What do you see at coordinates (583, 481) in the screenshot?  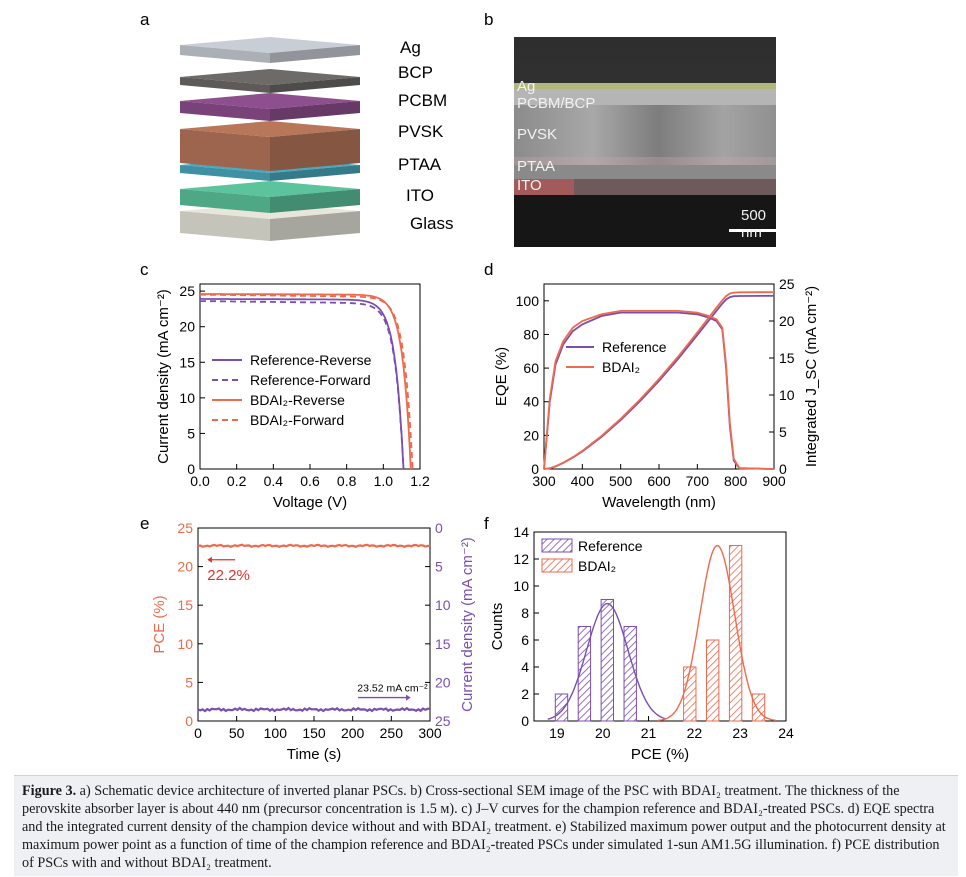 I see `x-tick-label: 400` at bounding box center [583, 481].